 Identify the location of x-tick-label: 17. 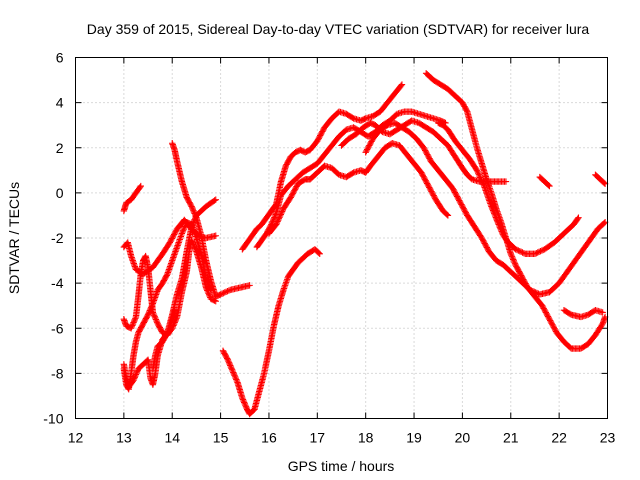
(318, 438).